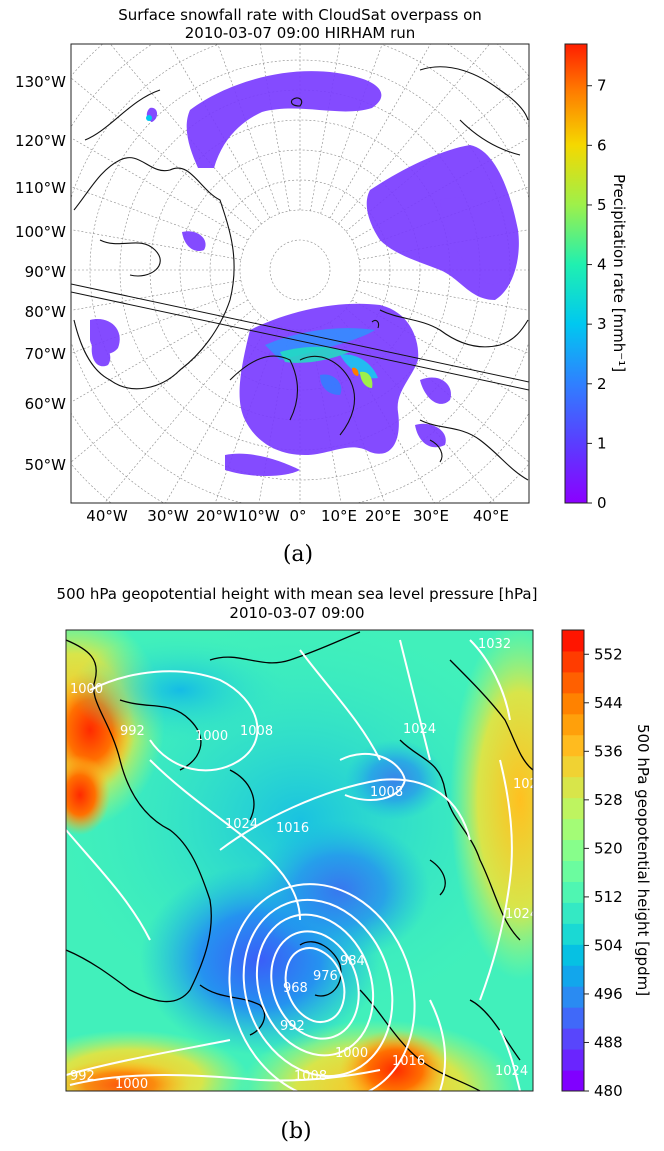  What do you see at coordinates (168, 516) in the screenshot?
I see `lon-label: 30°W` at bounding box center [168, 516].